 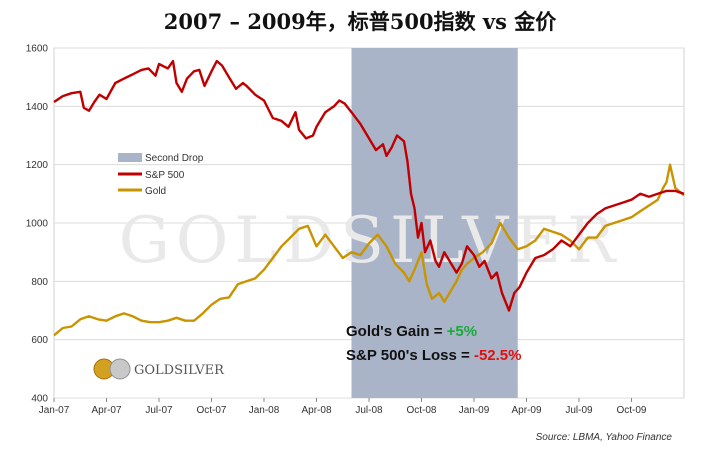 I want to click on x-tick-label: Oct-08, so click(x=421, y=410).